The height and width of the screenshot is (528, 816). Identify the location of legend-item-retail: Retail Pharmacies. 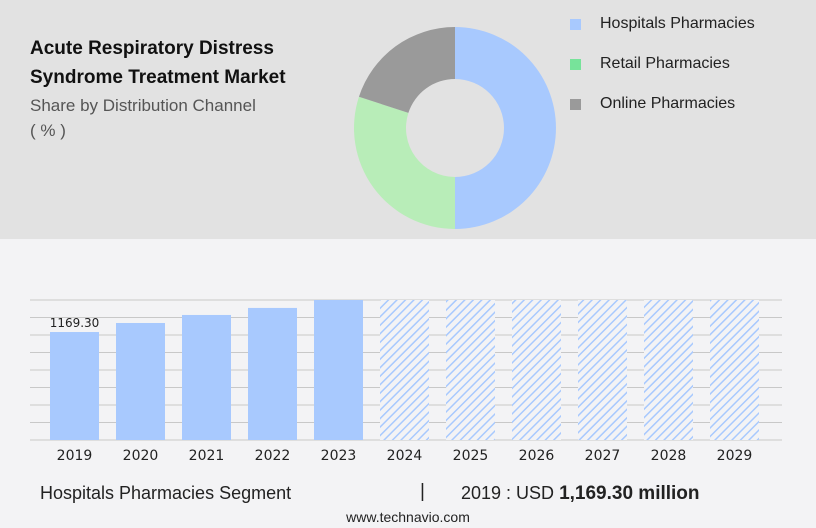
(680, 65).